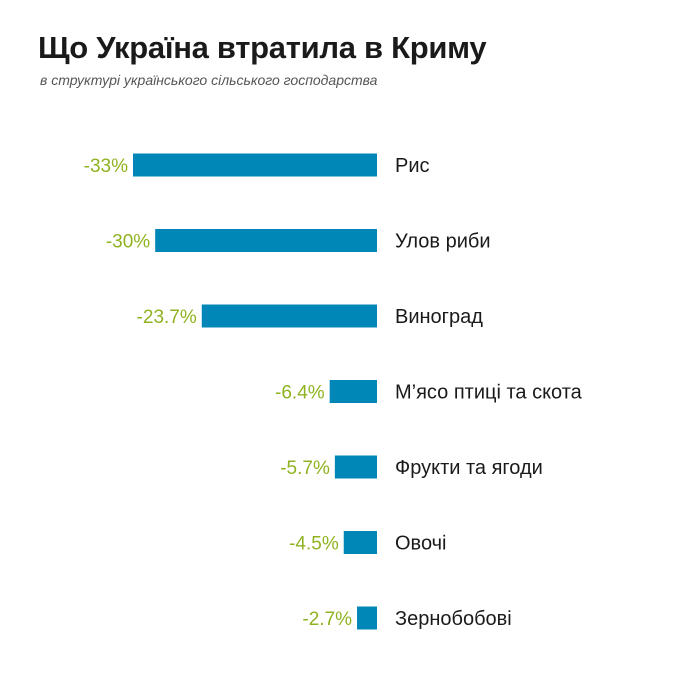 The width and height of the screenshot is (690, 690). Describe the element at coordinates (443, 242) in the screenshot. I see `category-label-1: Улов риби` at that location.